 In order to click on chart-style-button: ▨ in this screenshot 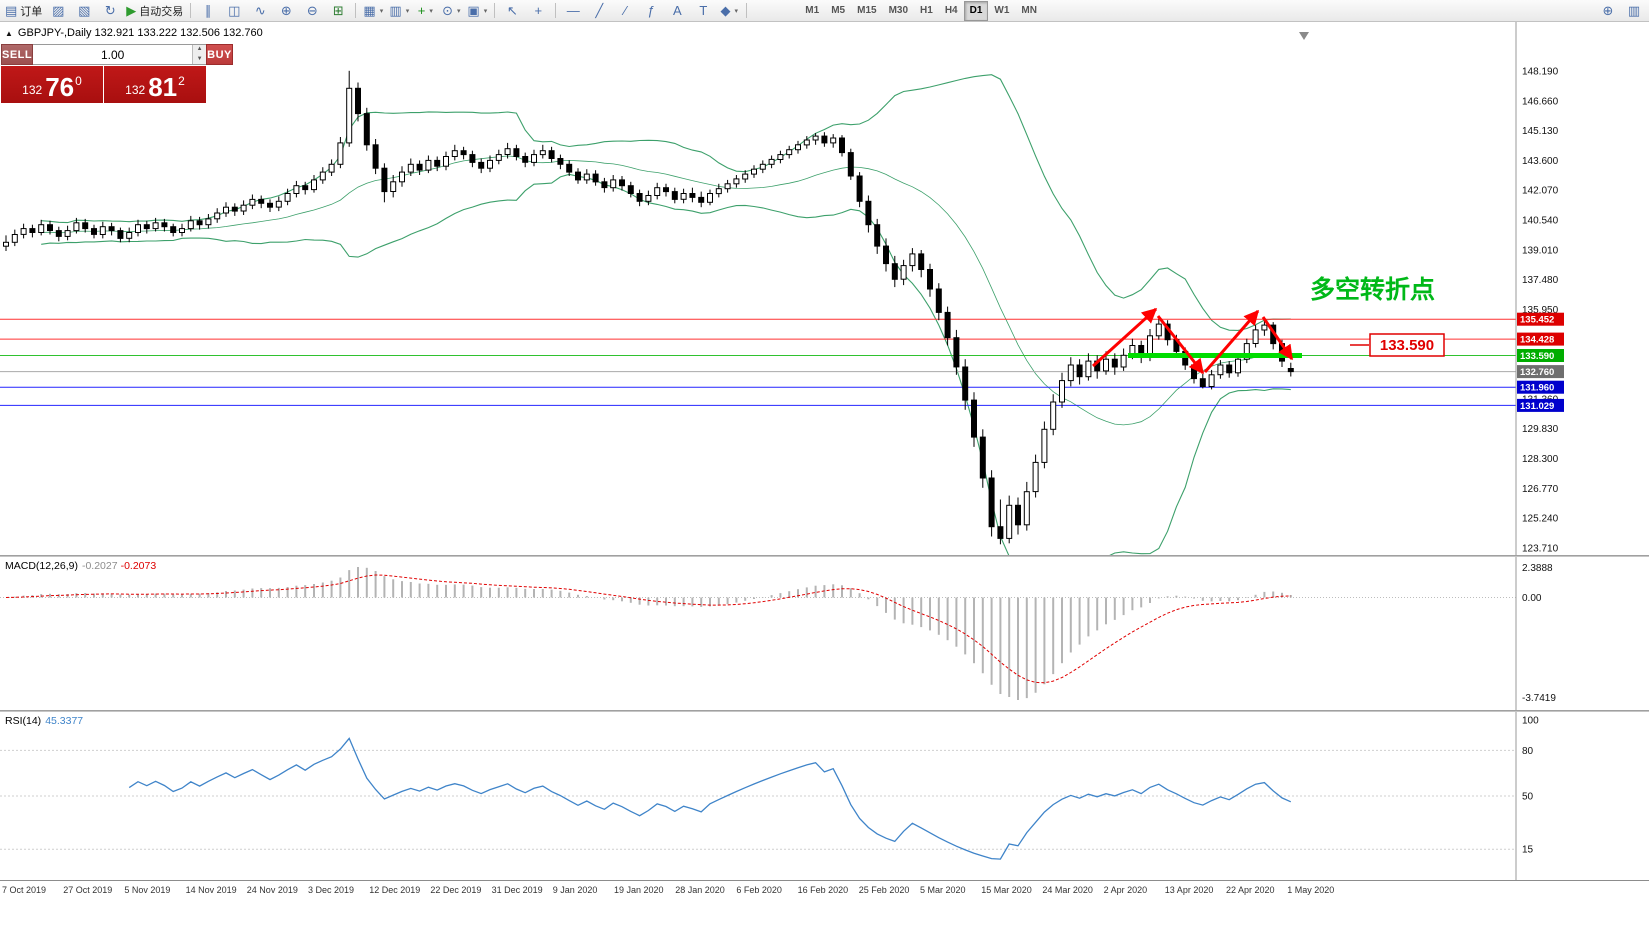, I will do `click(58, 11)`.